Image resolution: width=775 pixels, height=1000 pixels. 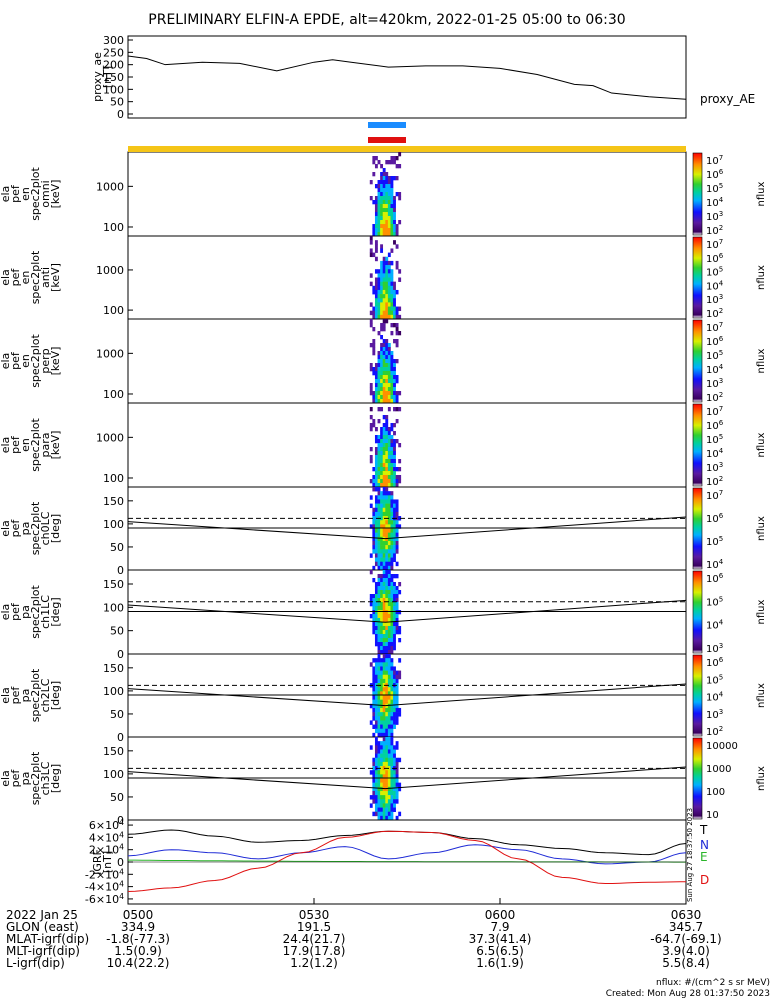 I want to click on y-axis-label-line: spec2plot, so click(x=35, y=778).